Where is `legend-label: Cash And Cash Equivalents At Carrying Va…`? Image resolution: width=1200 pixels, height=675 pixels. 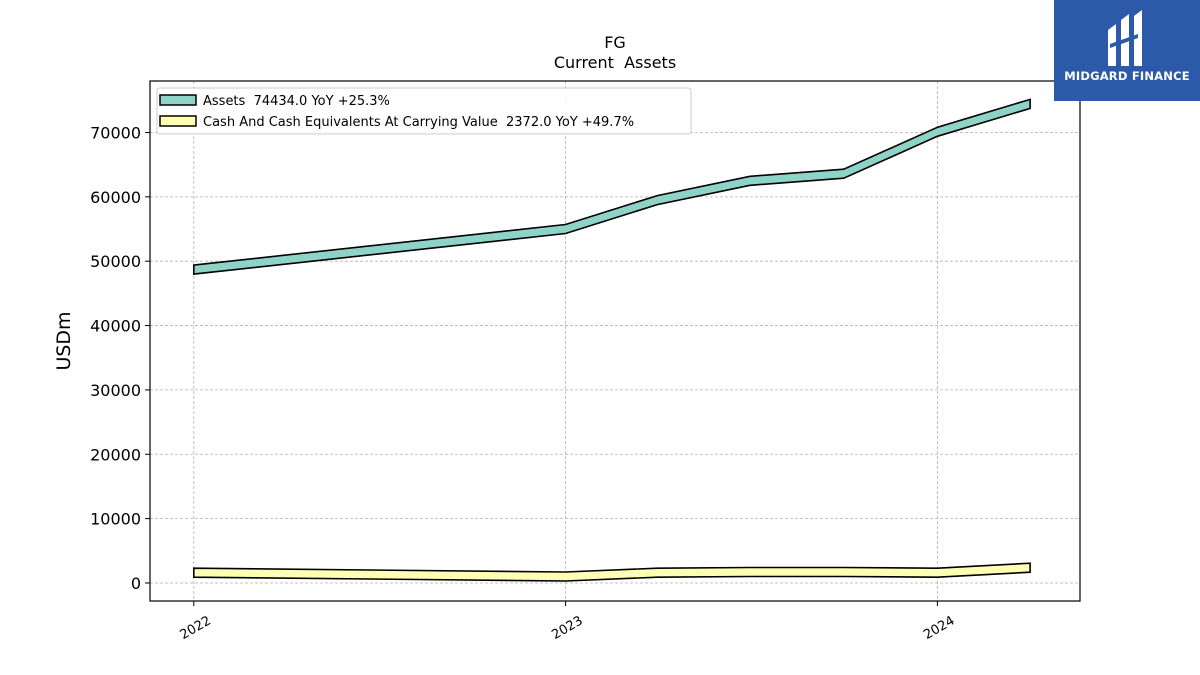 legend-label: Cash And Cash Equivalents At Carrying Va… is located at coordinates (418, 122).